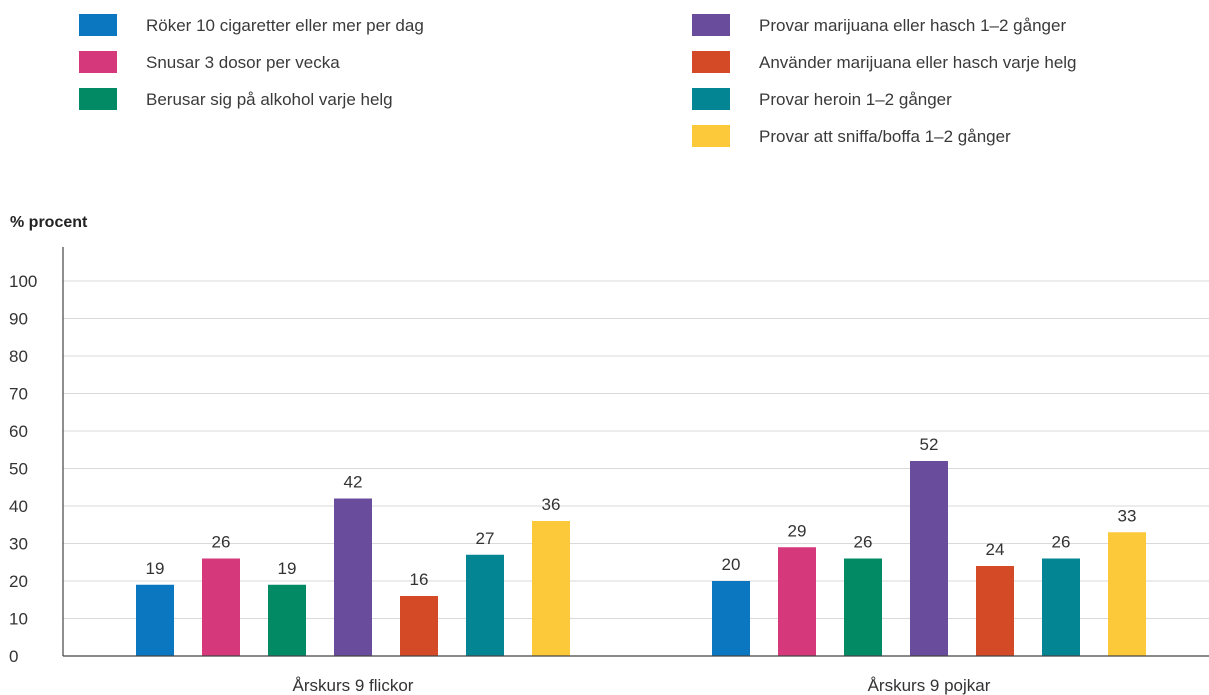 The height and width of the screenshot is (695, 1209). I want to click on data-label: 20, so click(731, 564).